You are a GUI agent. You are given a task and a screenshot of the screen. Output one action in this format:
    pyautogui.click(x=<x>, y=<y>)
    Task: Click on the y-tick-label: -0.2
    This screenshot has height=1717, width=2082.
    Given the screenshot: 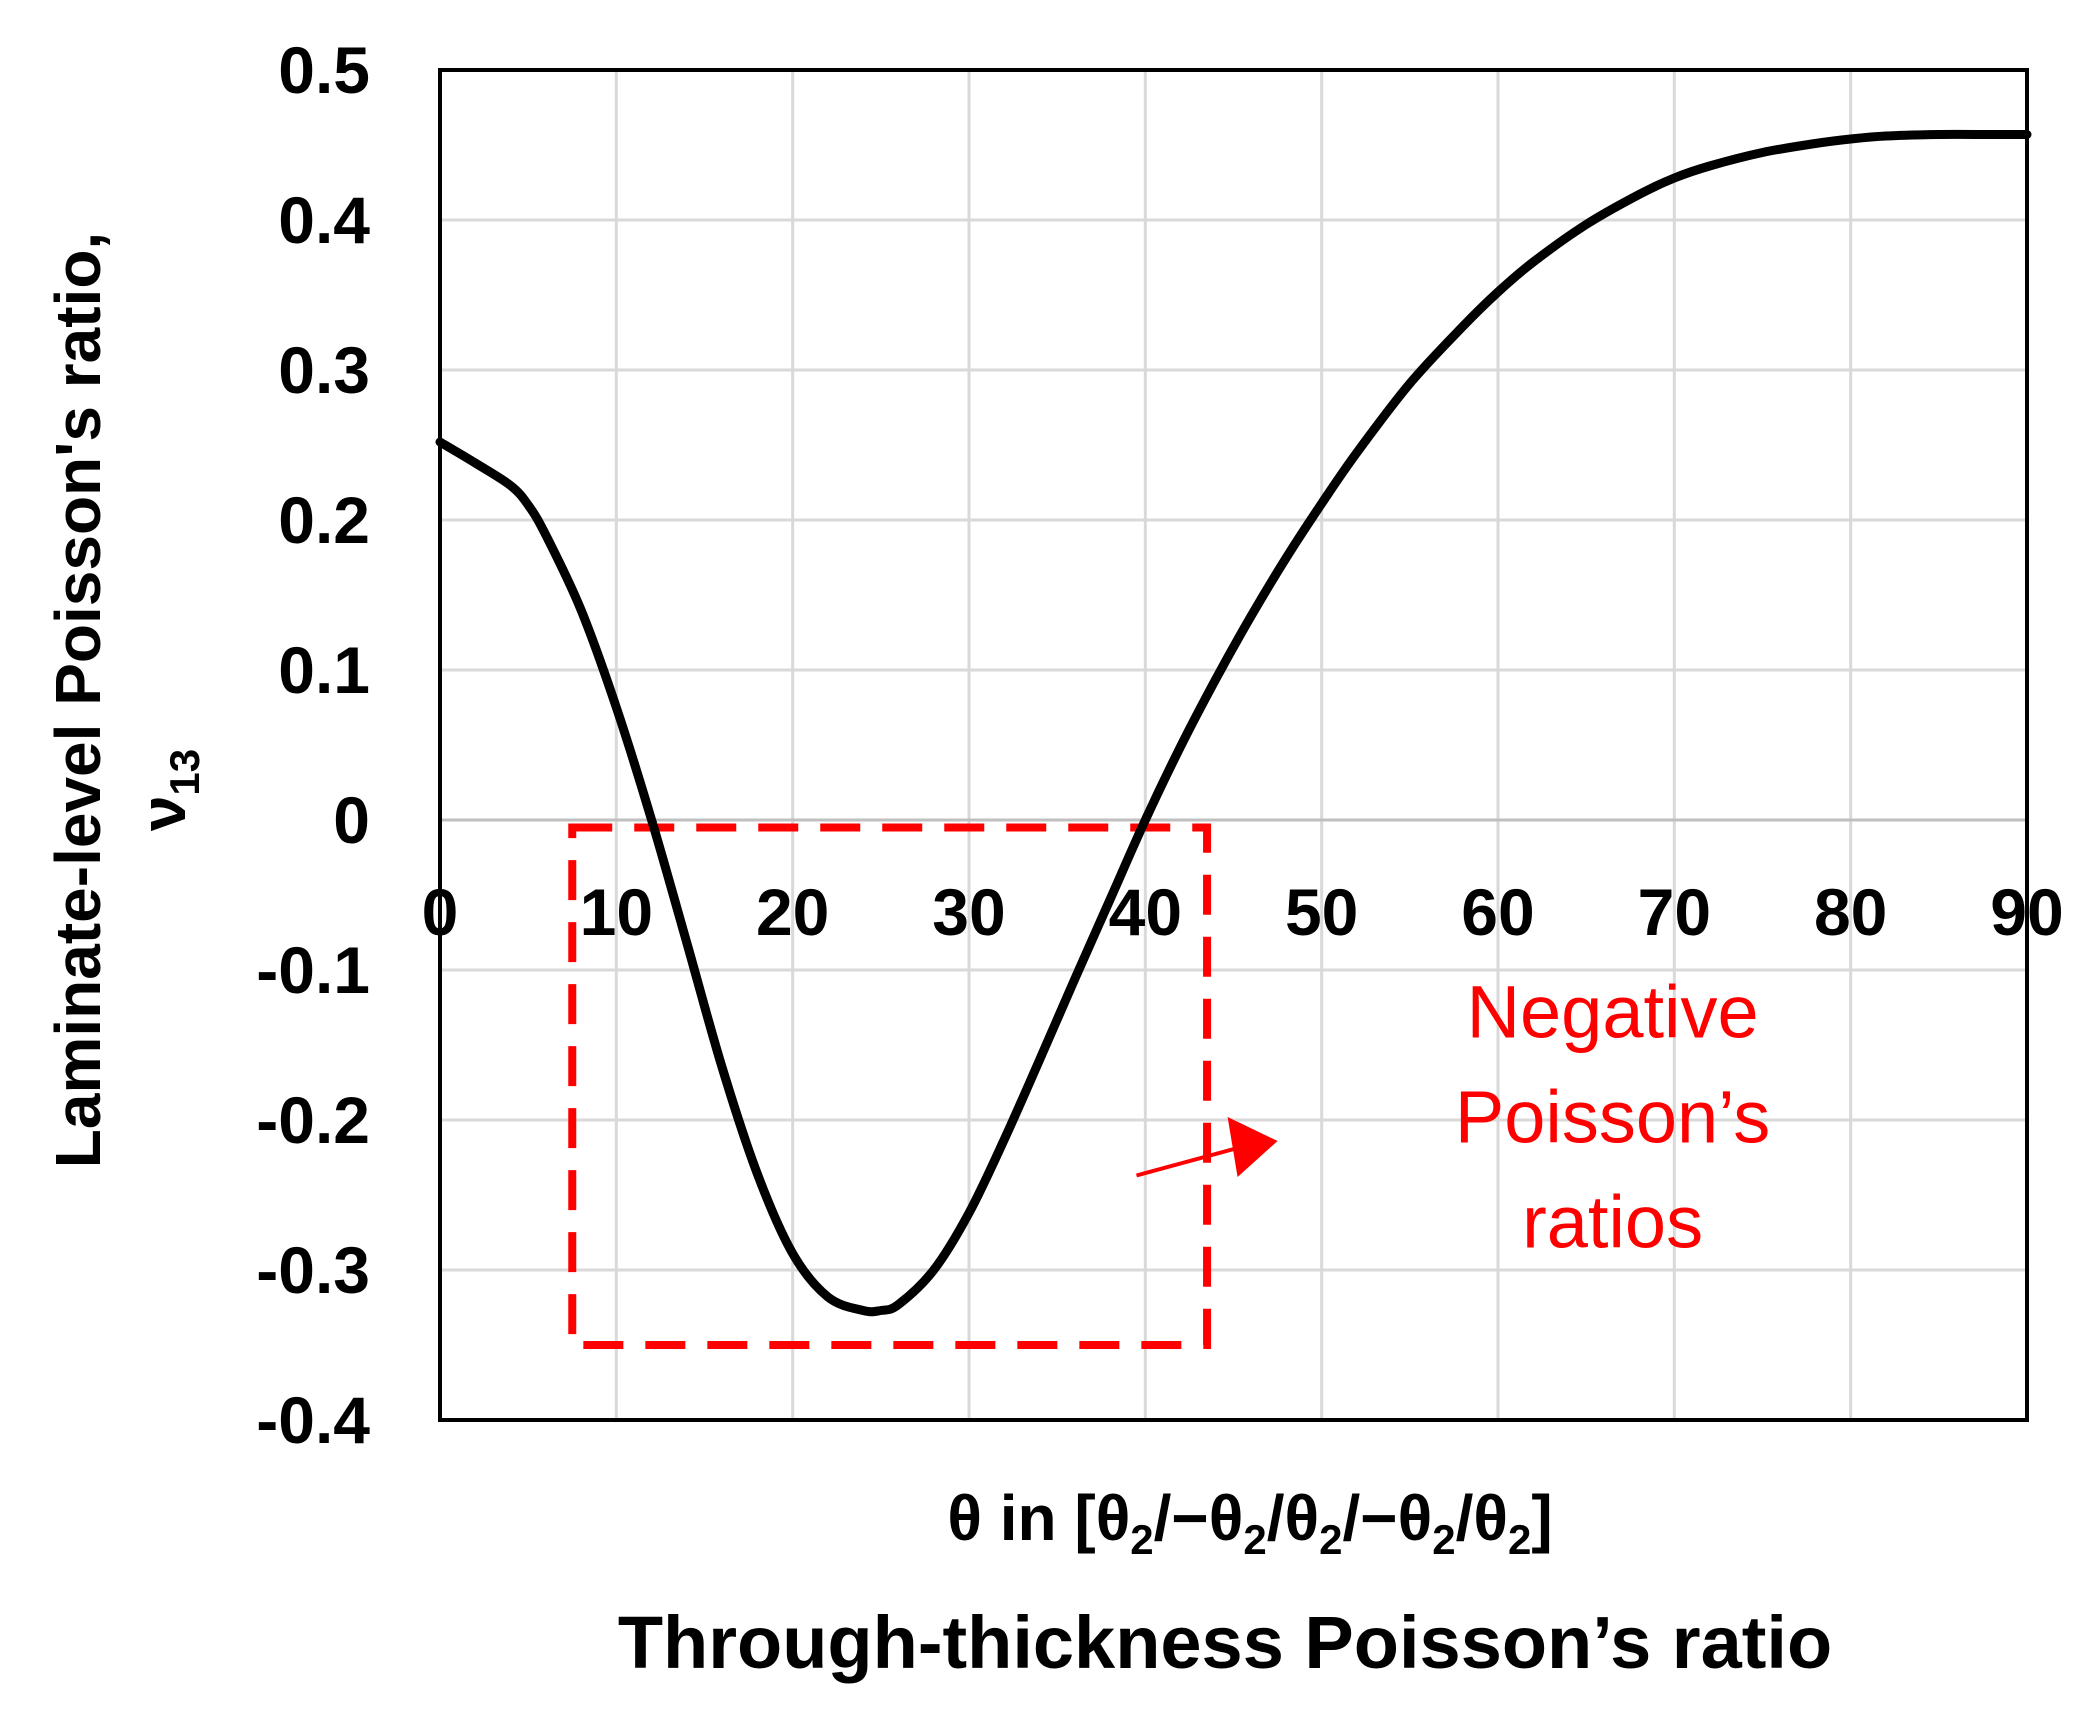 What is the action you would take?
    pyautogui.click(x=313, y=1120)
    